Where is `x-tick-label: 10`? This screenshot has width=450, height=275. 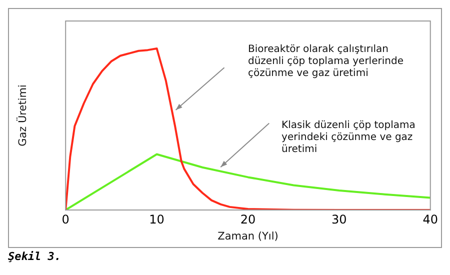
x-tick-label: 10 is located at coordinates (156, 219).